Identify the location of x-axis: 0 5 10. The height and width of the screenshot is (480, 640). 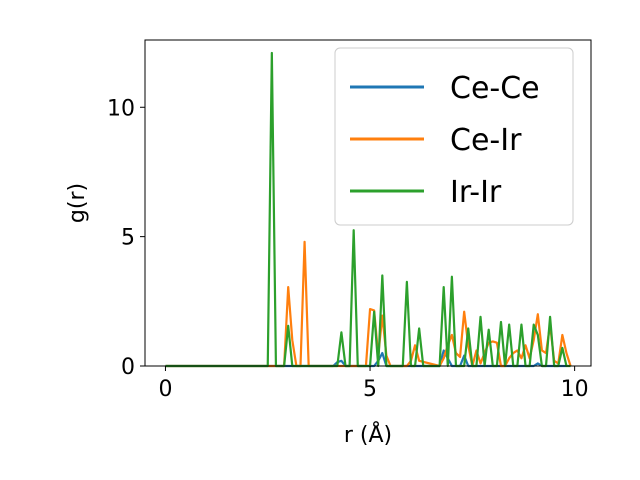
(373, 384).